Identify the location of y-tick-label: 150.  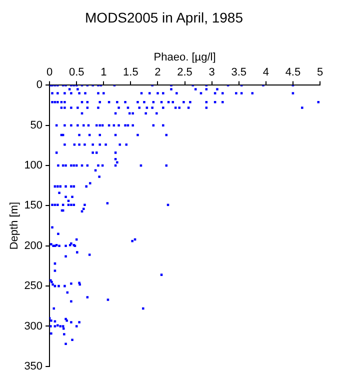
(33, 206).